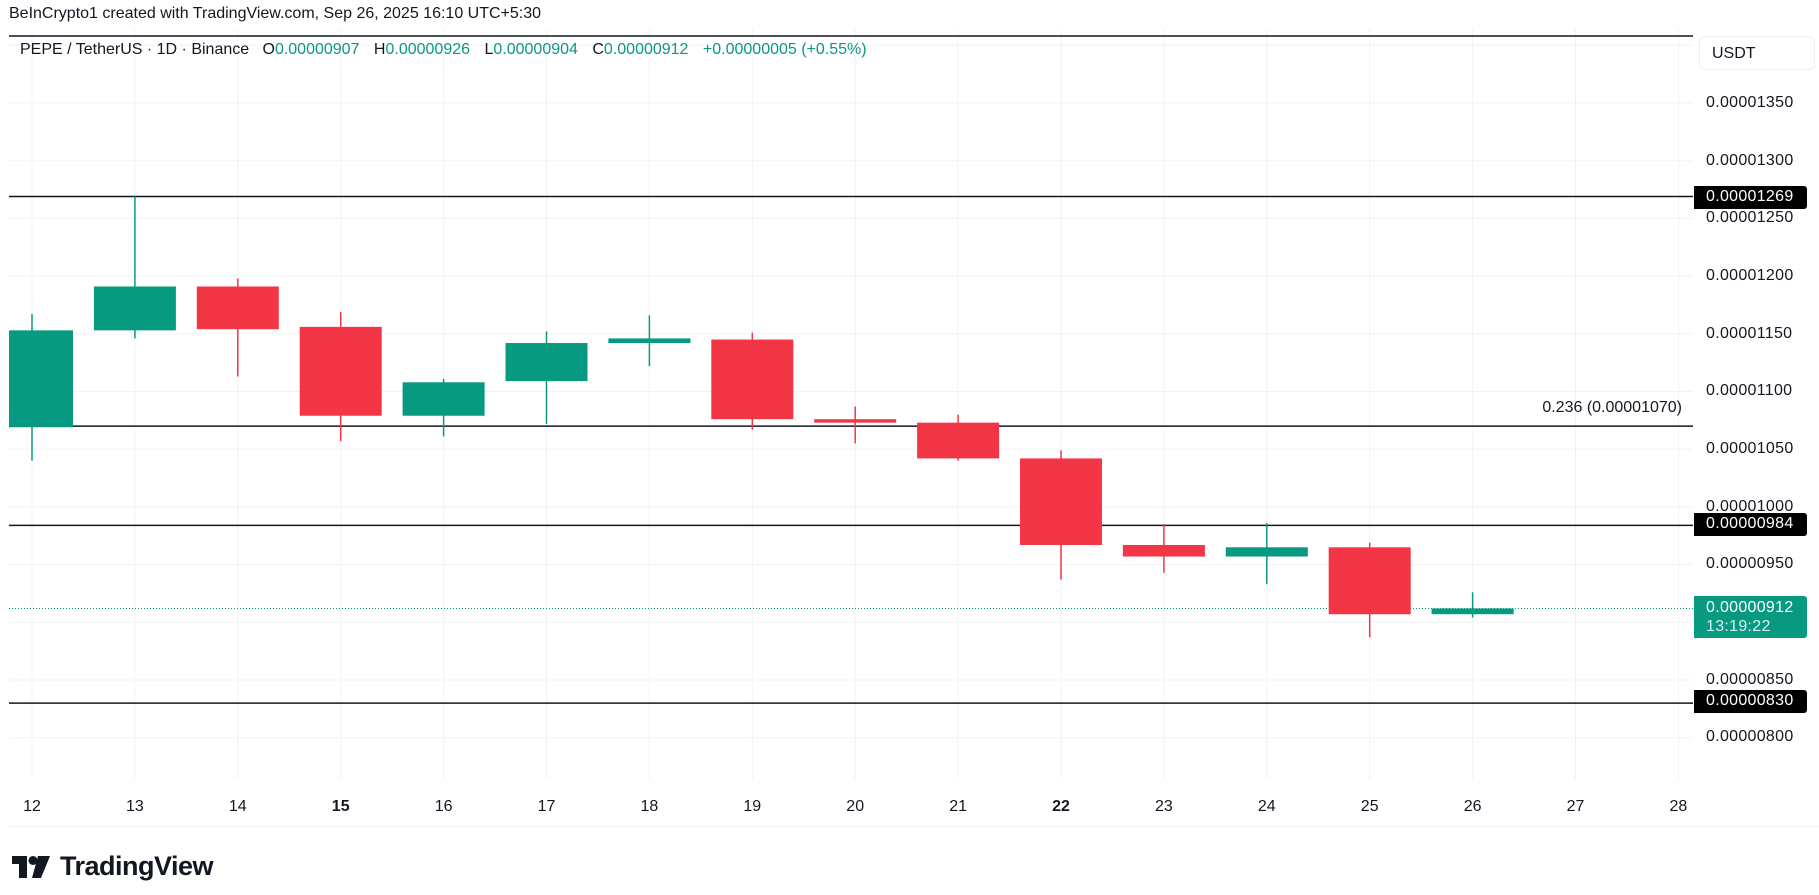 The width and height of the screenshot is (1819, 895). What do you see at coordinates (237, 806) in the screenshot?
I see `date-tick: 14` at bounding box center [237, 806].